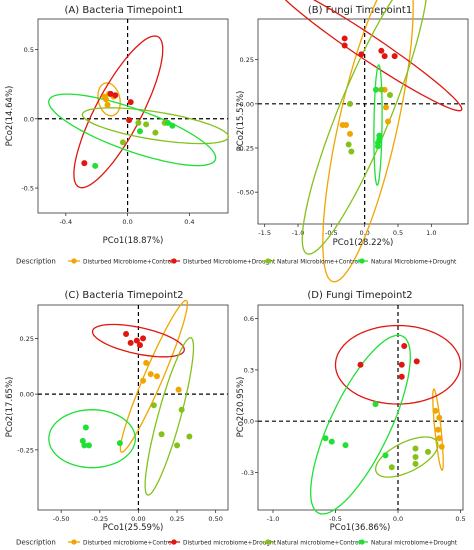  Describe the element at coordinates (431, 233) in the screenshot. I see `panel-b-xtick-label: 1.0` at that location.